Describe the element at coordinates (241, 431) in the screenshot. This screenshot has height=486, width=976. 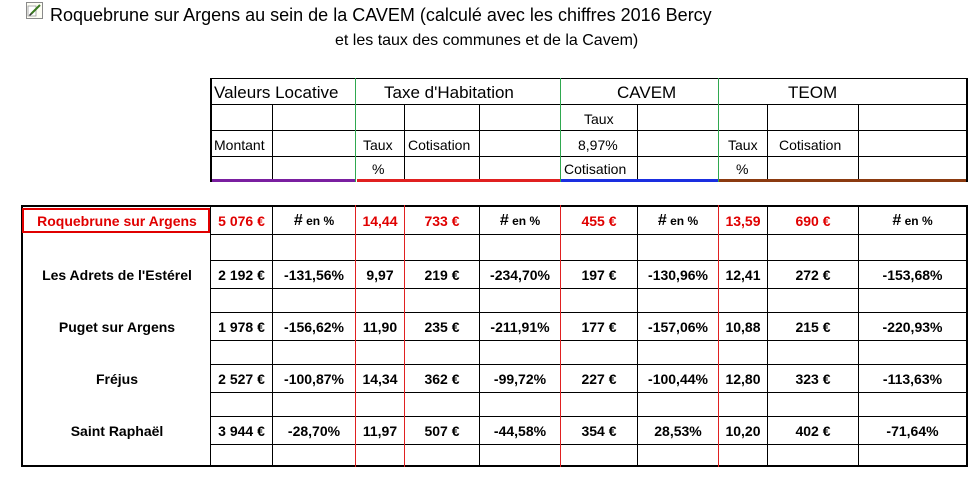
I see `row-4-vl: 3 944 €` at that location.